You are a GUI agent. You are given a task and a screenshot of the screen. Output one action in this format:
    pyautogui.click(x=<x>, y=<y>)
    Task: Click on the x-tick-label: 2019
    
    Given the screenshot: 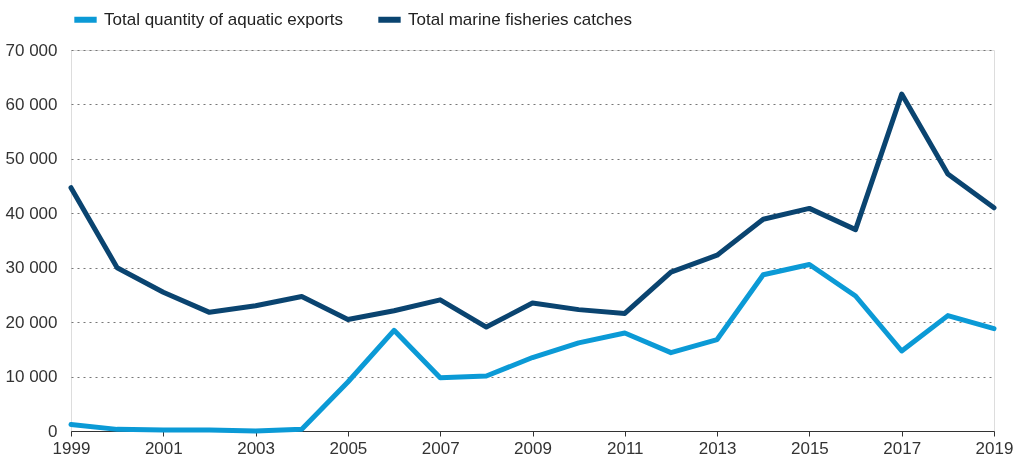 What is the action you would take?
    pyautogui.click(x=994, y=448)
    